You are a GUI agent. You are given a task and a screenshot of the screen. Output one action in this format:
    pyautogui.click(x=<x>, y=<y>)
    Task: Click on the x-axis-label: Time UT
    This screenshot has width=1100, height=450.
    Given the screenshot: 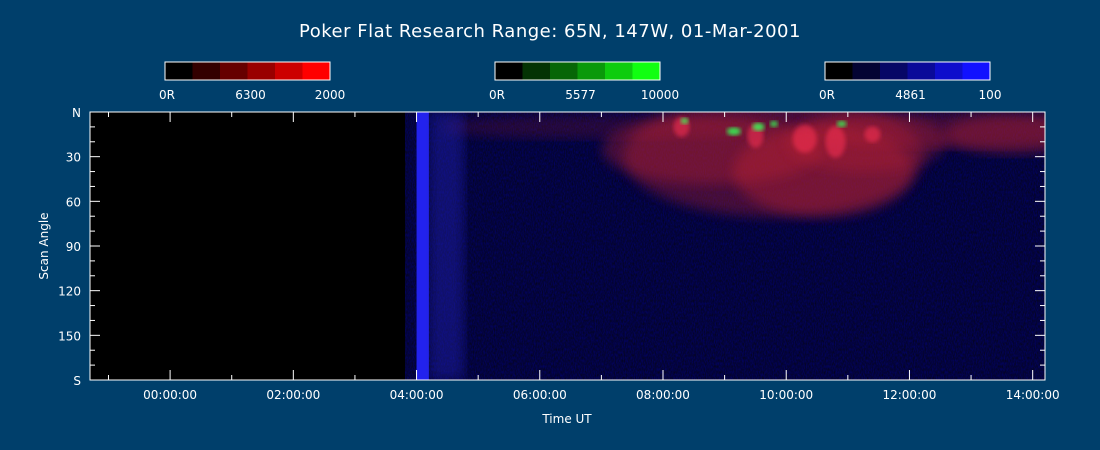 What is the action you would take?
    pyautogui.click(x=566, y=419)
    